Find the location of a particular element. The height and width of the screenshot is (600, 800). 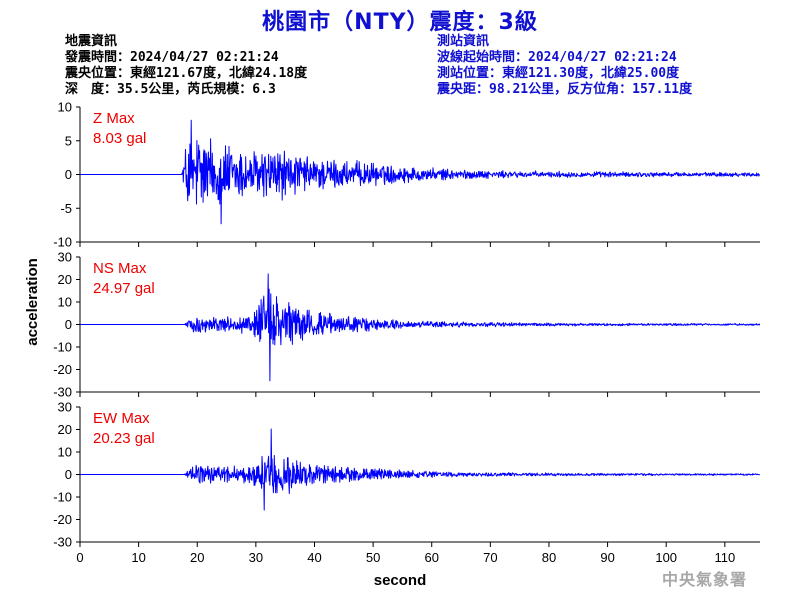

x-tick-label: 10 is located at coordinates (138, 557).